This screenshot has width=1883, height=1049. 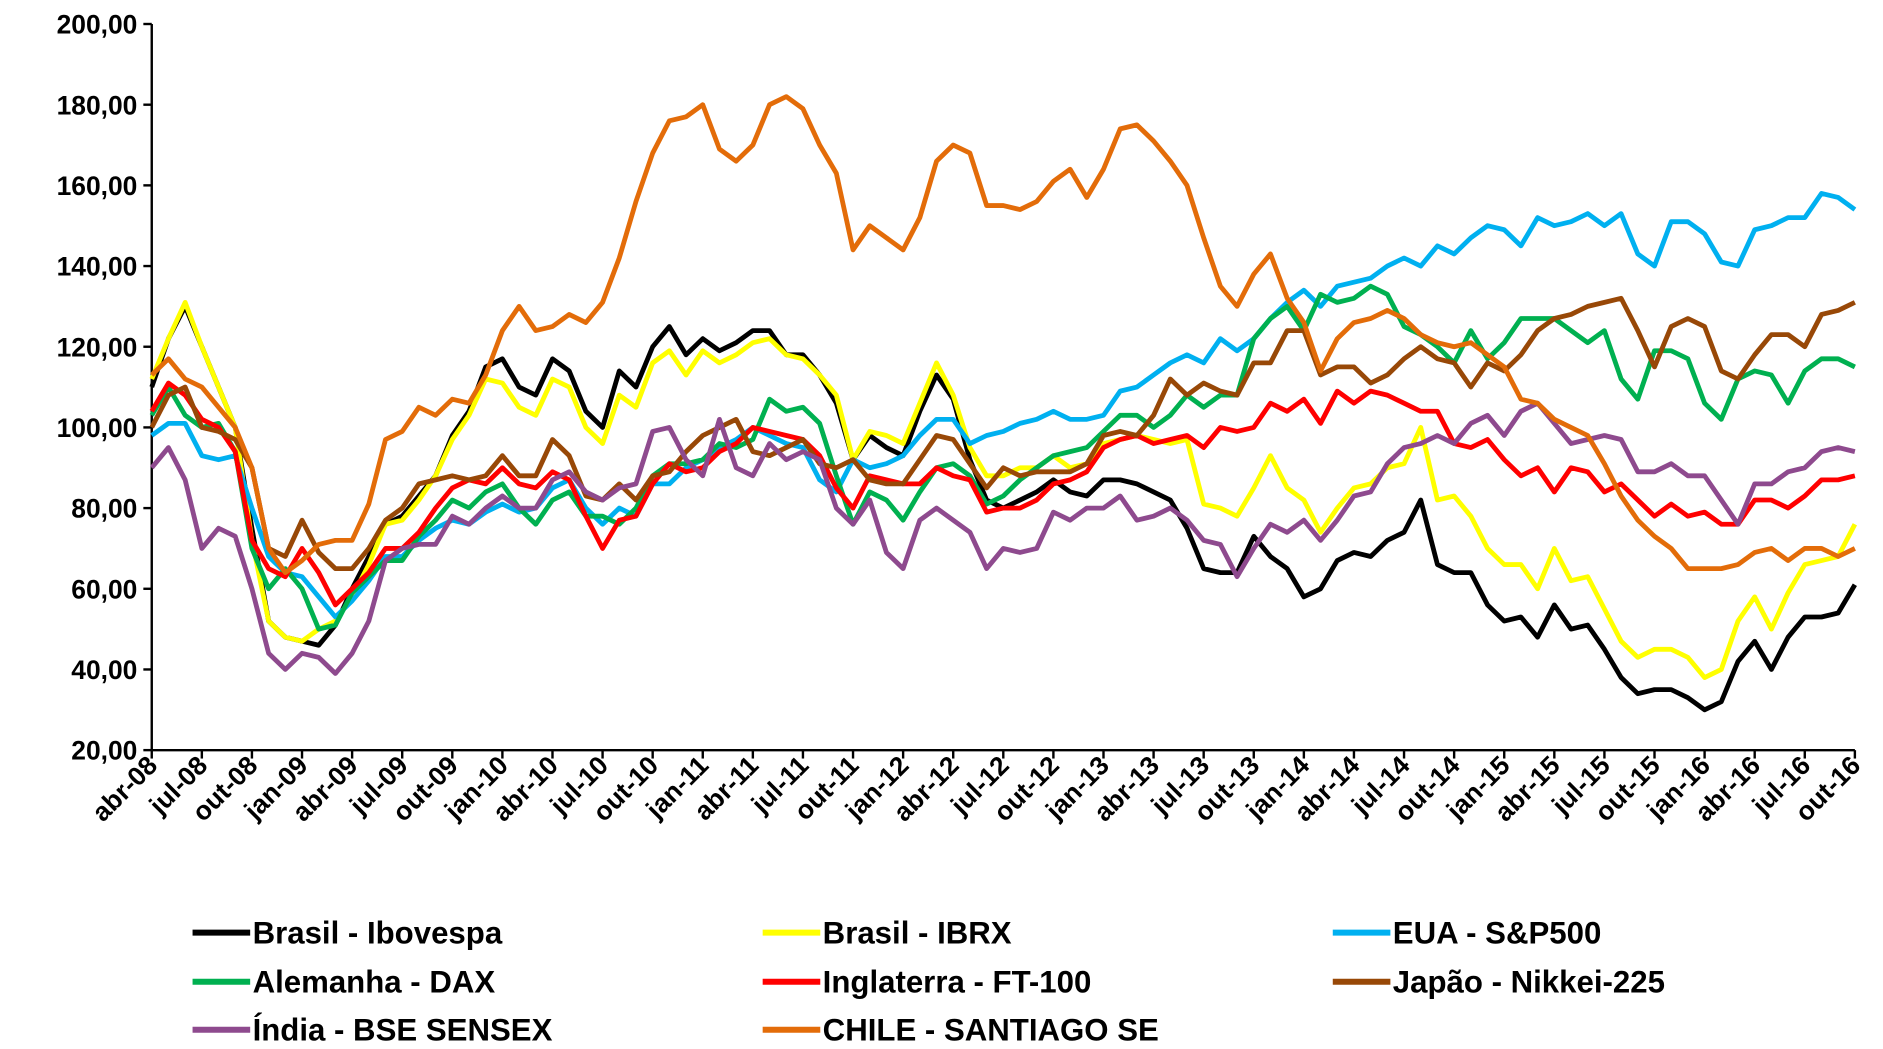 I want to click on y-tick-label: 200,00, so click(x=97, y=25).